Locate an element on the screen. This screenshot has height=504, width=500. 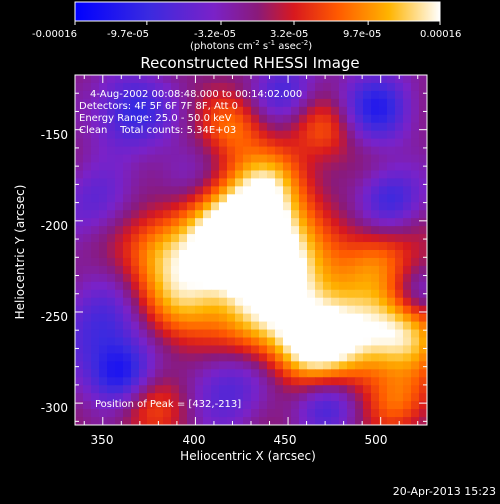
colorbar-tick-4: 9.7e-05 is located at coordinates (362, 34).